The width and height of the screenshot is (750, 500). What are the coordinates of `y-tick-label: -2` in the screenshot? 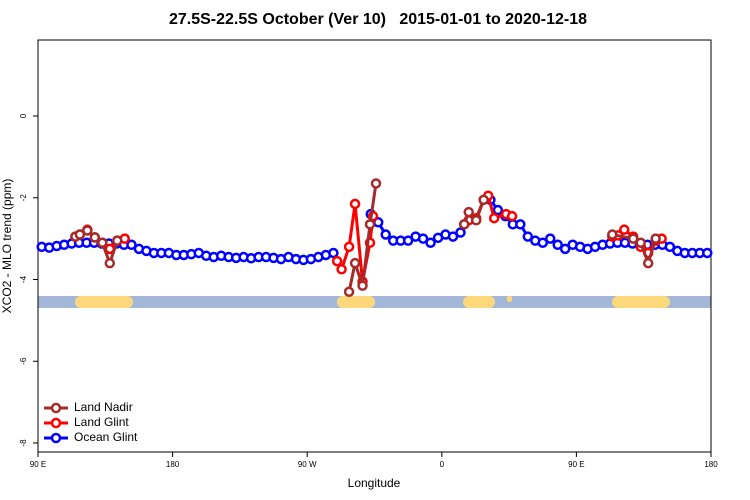 It's located at (23, 198).